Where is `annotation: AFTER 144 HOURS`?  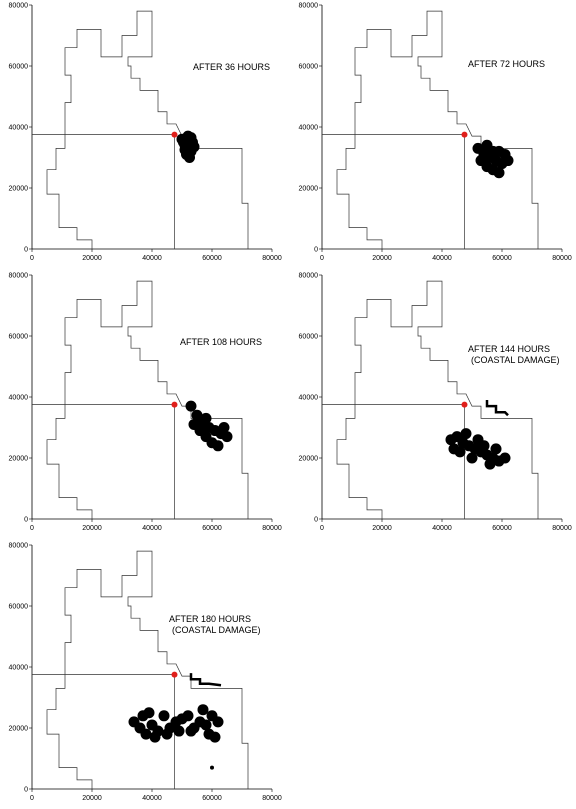 annotation: AFTER 144 HOURS is located at coordinates (509, 349).